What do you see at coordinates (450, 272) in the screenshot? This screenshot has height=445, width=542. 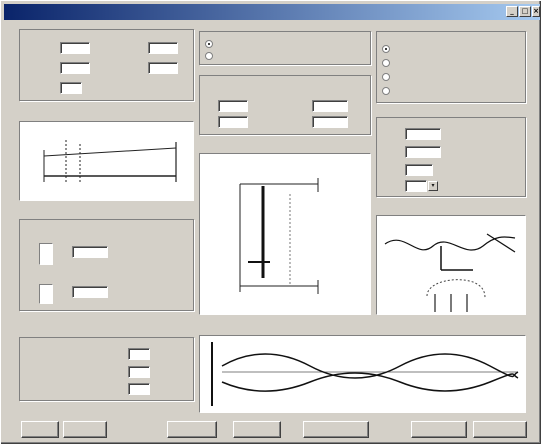 I see `shape-diagram-svg` at bounding box center [450, 272].